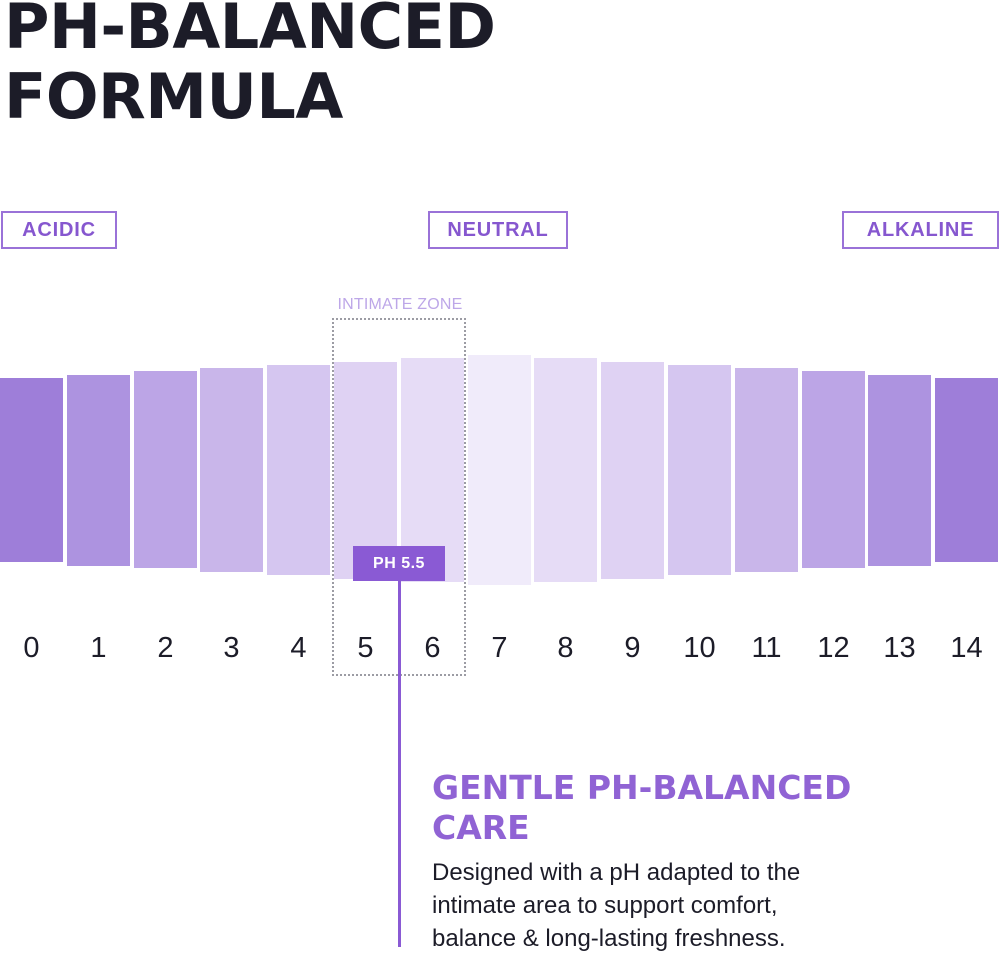  Describe the element at coordinates (642, 787) in the screenshot. I see `care-heading-line-1: GENTLE PH-BALANCED` at that location.